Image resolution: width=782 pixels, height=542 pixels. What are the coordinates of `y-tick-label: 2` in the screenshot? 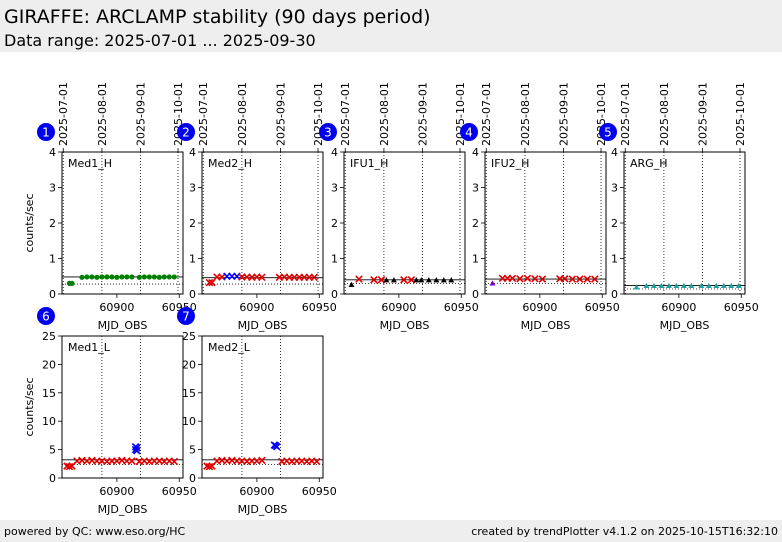 It's located at (52, 223).